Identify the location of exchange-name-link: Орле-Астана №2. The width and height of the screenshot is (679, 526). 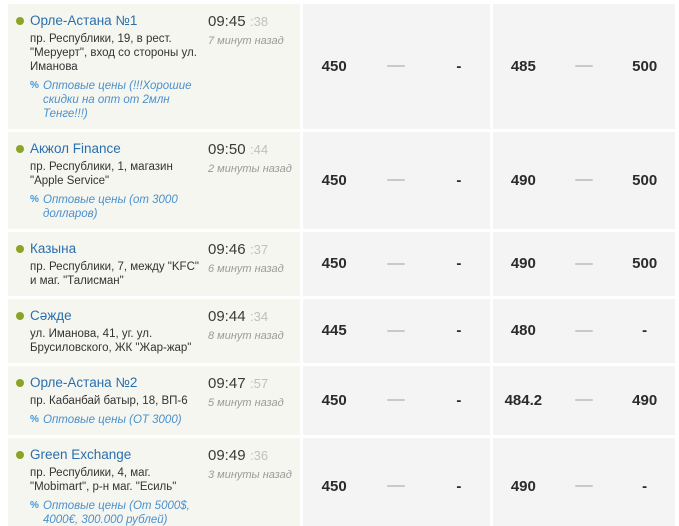
(84, 382).